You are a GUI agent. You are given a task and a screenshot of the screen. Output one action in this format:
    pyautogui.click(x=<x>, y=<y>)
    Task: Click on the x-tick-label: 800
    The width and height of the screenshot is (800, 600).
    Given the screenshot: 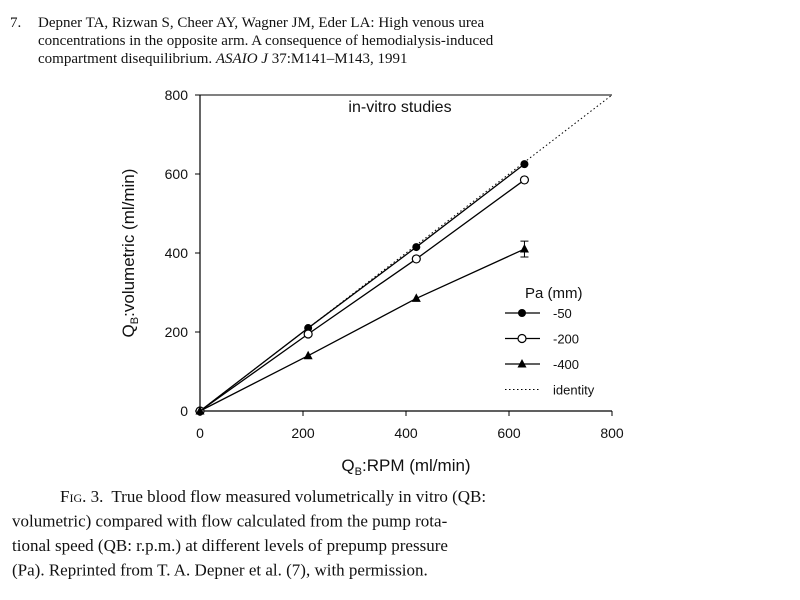 What is the action you would take?
    pyautogui.click(x=612, y=433)
    